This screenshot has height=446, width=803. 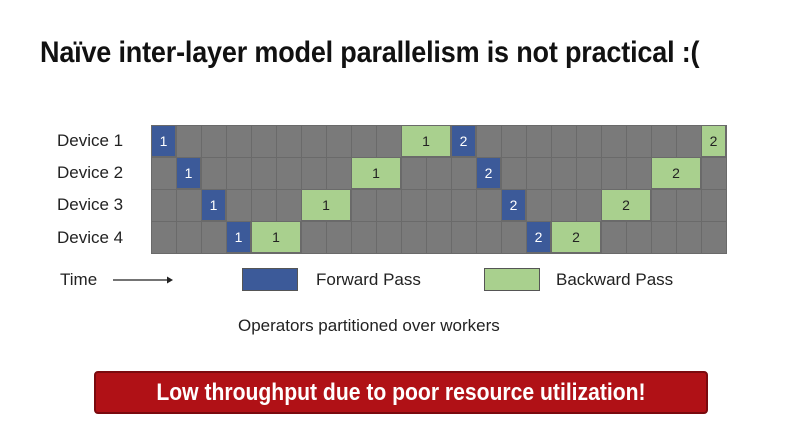 What do you see at coordinates (270, 279) in the screenshot?
I see `forward-pass-swatch` at bounding box center [270, 279].